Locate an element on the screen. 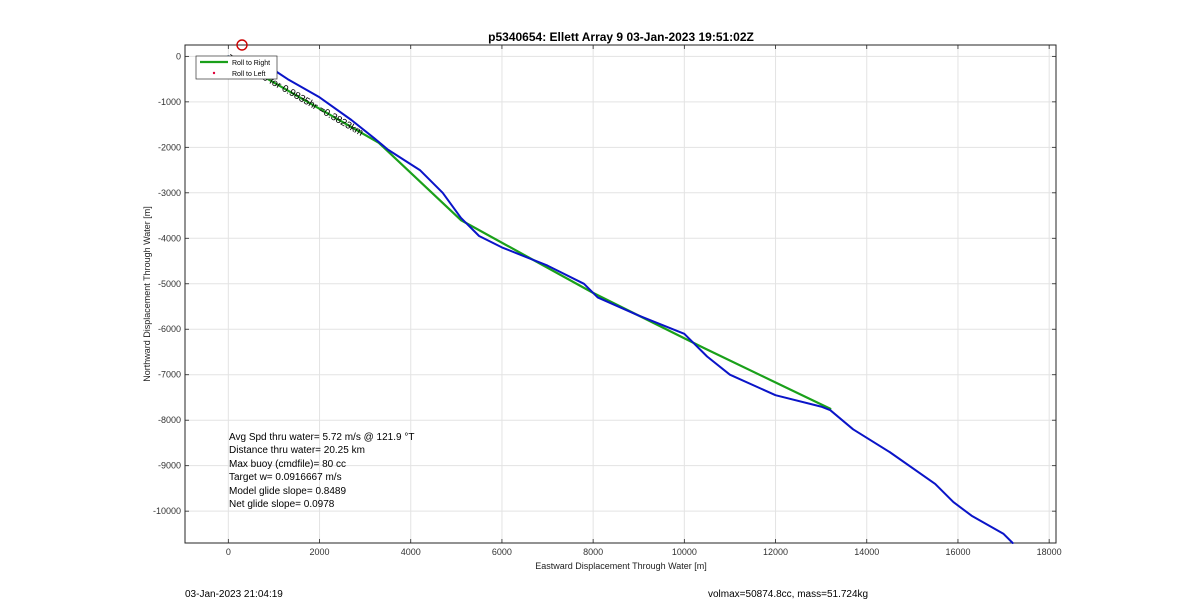  legend: Roll to Right Roll to Left is located at coordinates (236, 67).